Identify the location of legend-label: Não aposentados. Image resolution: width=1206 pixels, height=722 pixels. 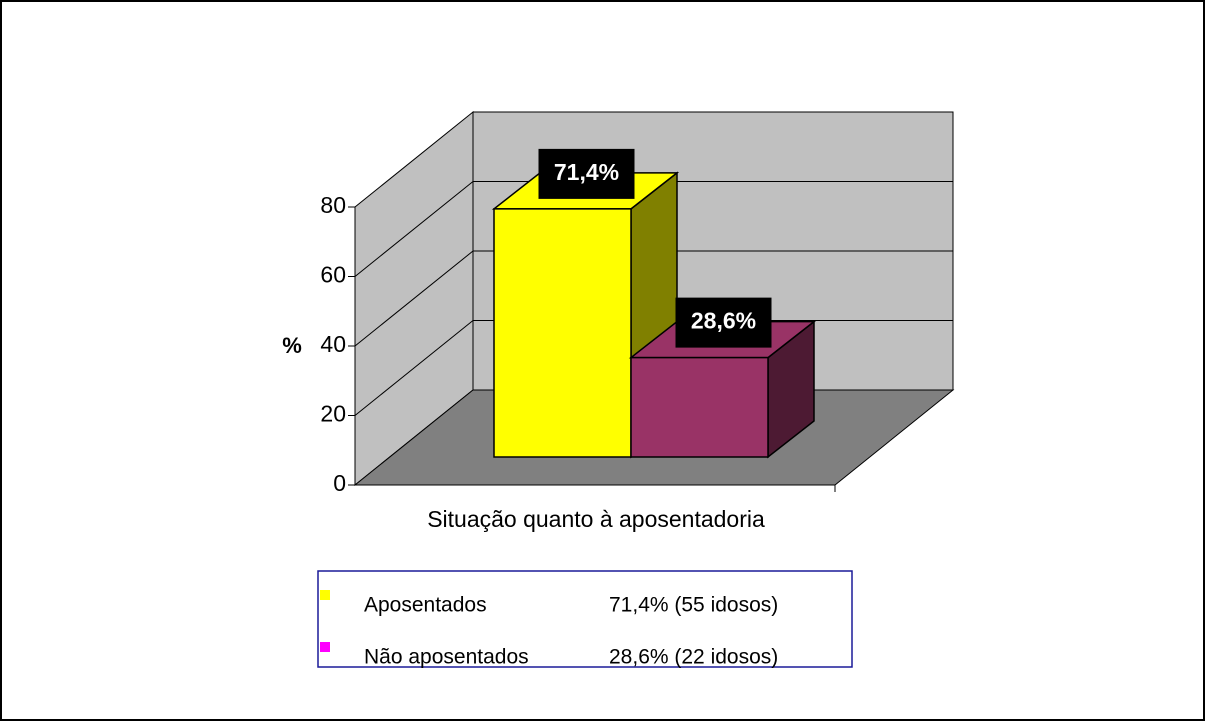
(446, 657).